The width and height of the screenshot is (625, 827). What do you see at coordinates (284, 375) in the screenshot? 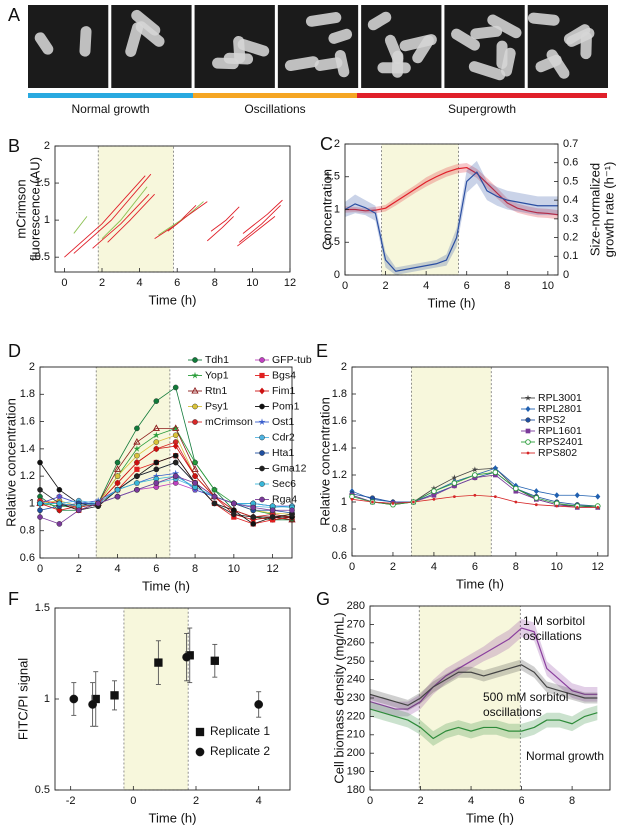
I see `legend-label: Bgs4` at bounding box center [284, 375].